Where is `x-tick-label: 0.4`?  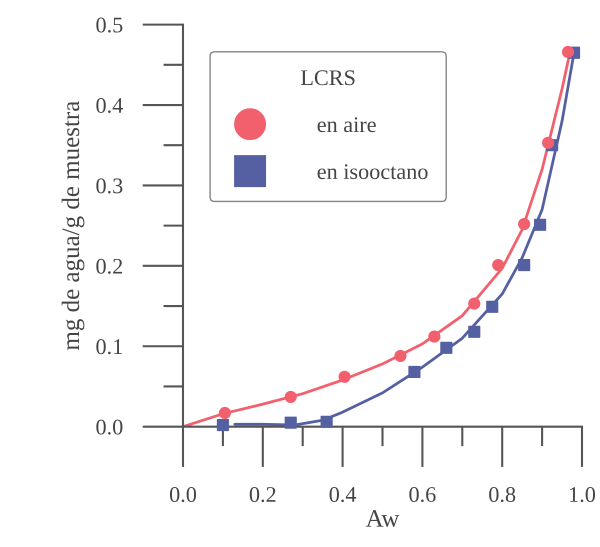
x-tick-label: 0.4 is located at coordinates (343, 494).